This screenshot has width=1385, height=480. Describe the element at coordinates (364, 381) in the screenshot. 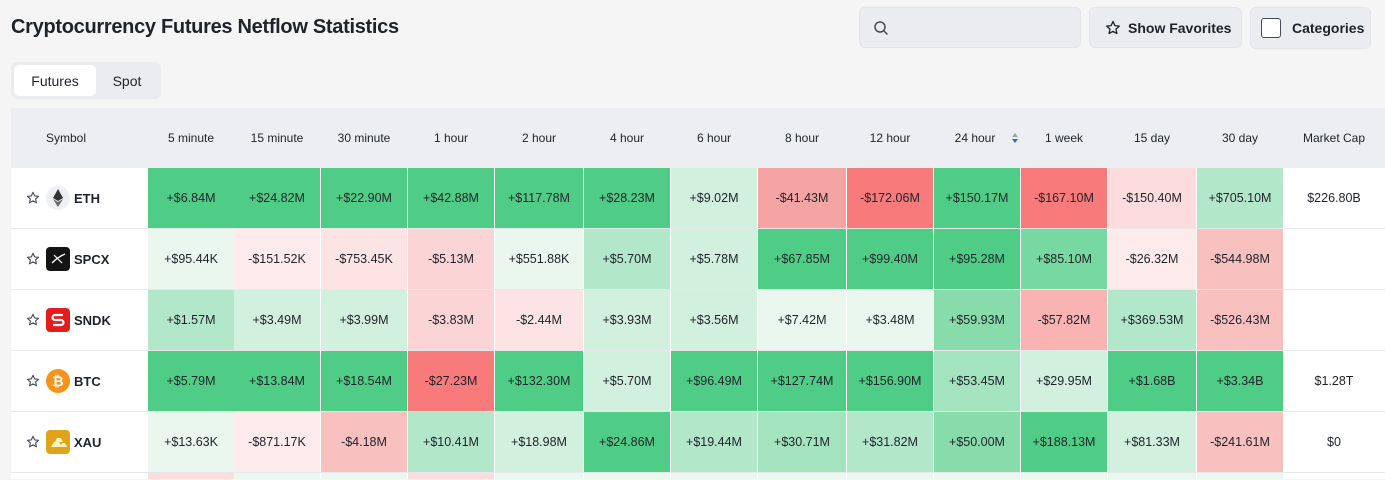

I see `netflow-cell-30-minute: +$18.54M` at that location.